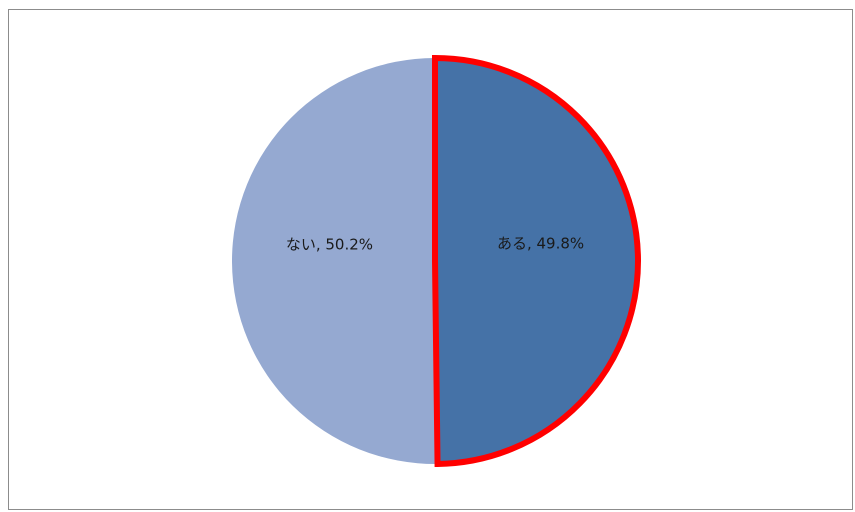 This screenshot has height=512, width=855. I want to click on slice-labels: ない, 50.2% ある, 49.8%, so click(435, 243).